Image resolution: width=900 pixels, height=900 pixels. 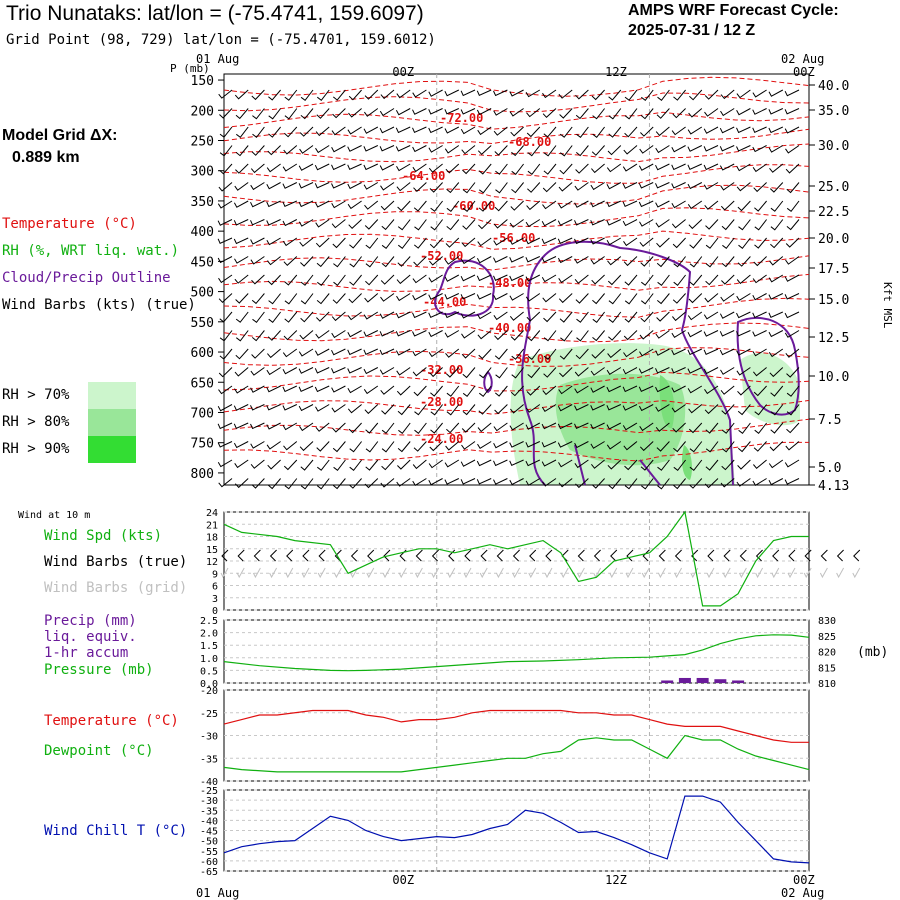 I want to click on bottom-time-label: 00Z, so click(x=403, y=880).